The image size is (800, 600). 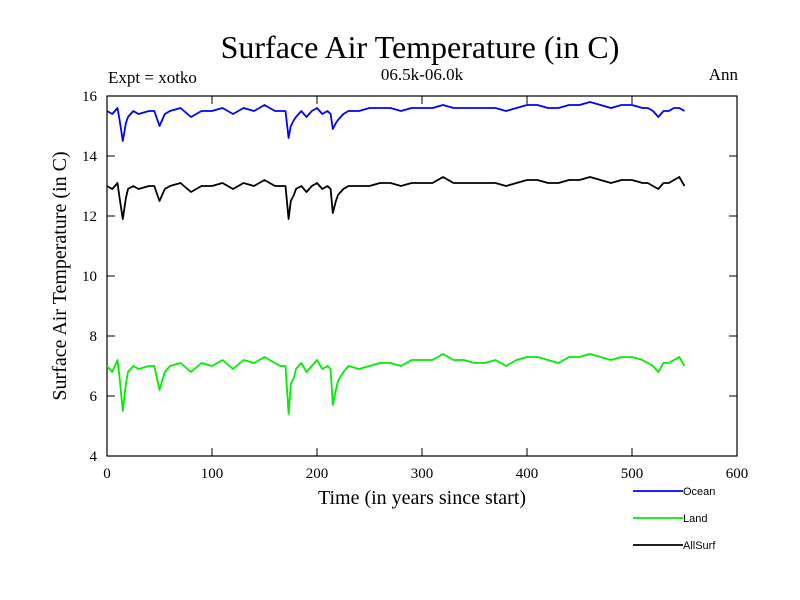 I want to click on x-tick-label: 600, so click(x=737, y=474).